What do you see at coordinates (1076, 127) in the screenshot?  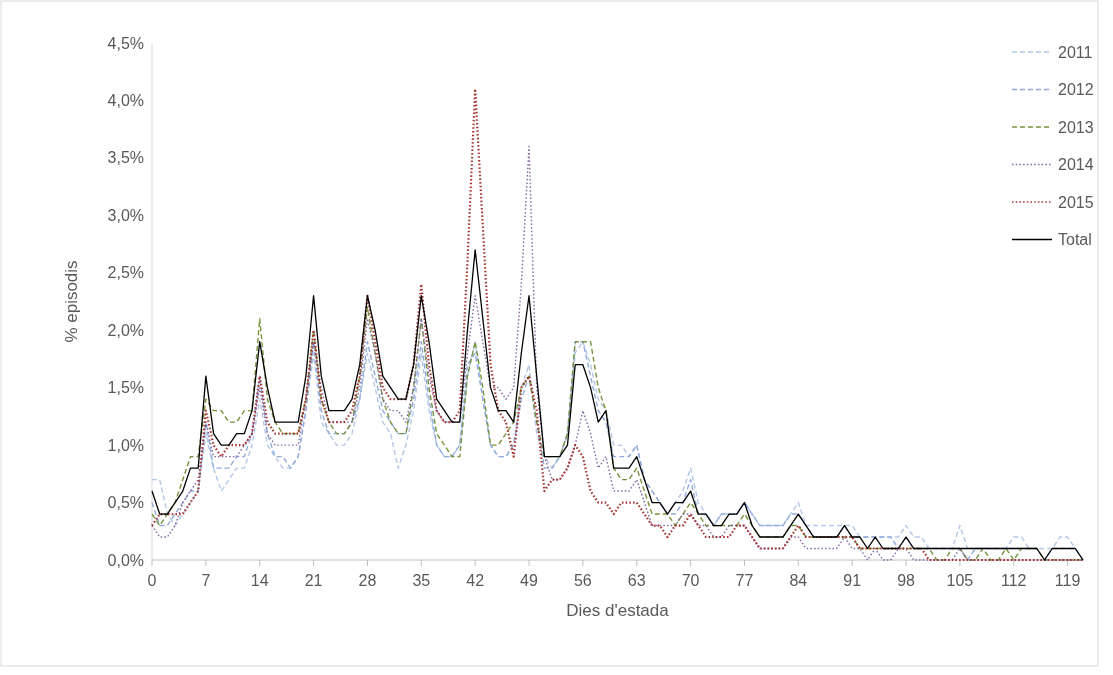 I see `legend-label: 2013` at bounding box center [1076, 127].